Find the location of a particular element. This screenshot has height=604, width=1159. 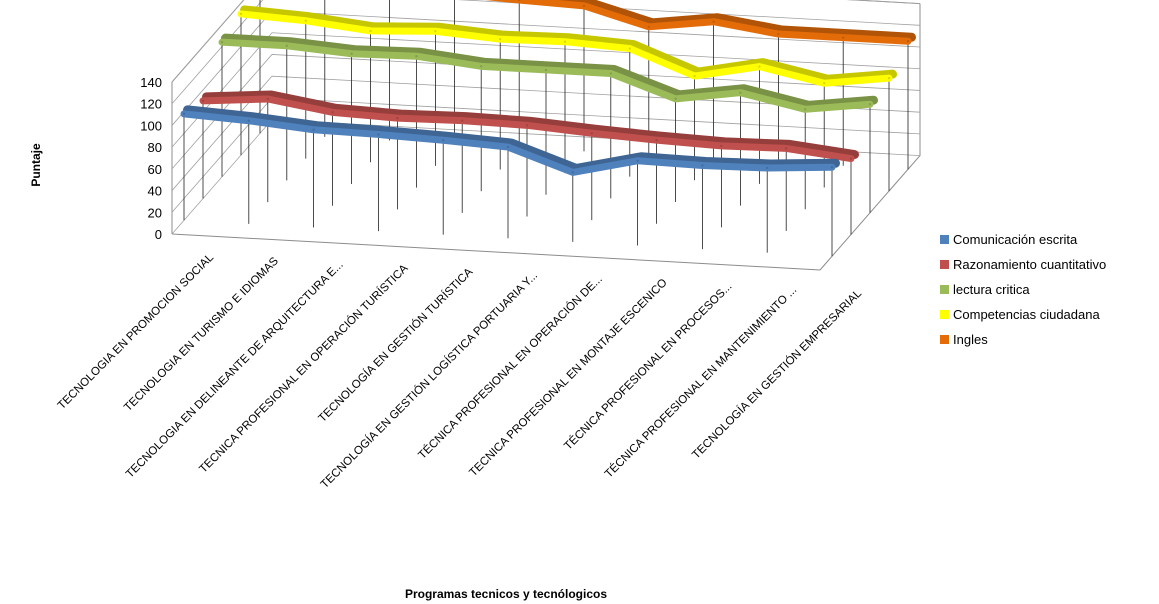

legend-label: Competencias ciudadana is located at coordinates (1026, 314).